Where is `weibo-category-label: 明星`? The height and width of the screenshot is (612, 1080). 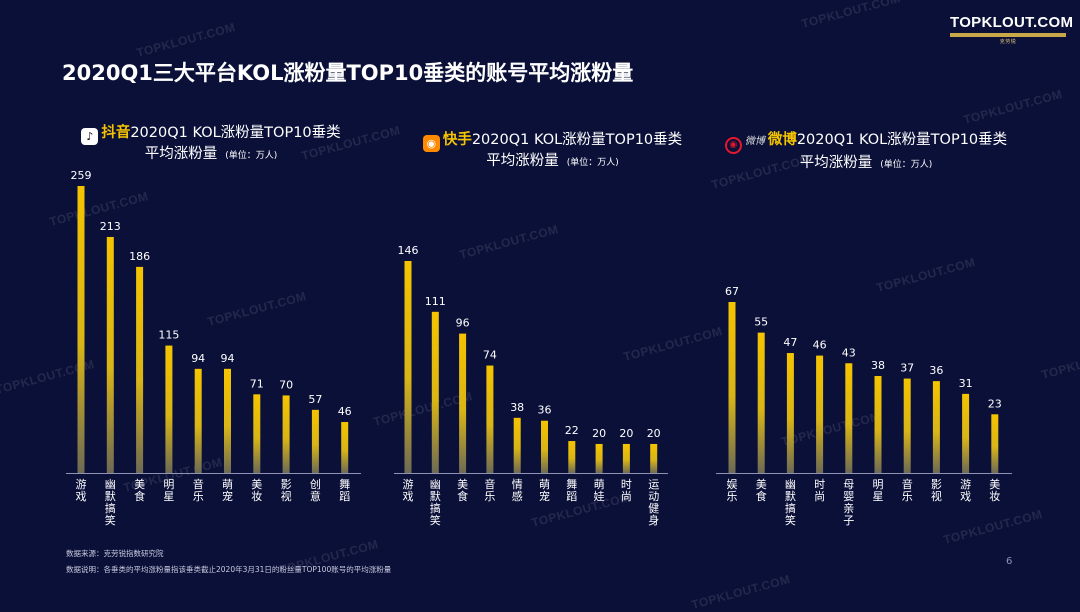
weibo-category-label: 明星 is located at coordinates (878, 490).